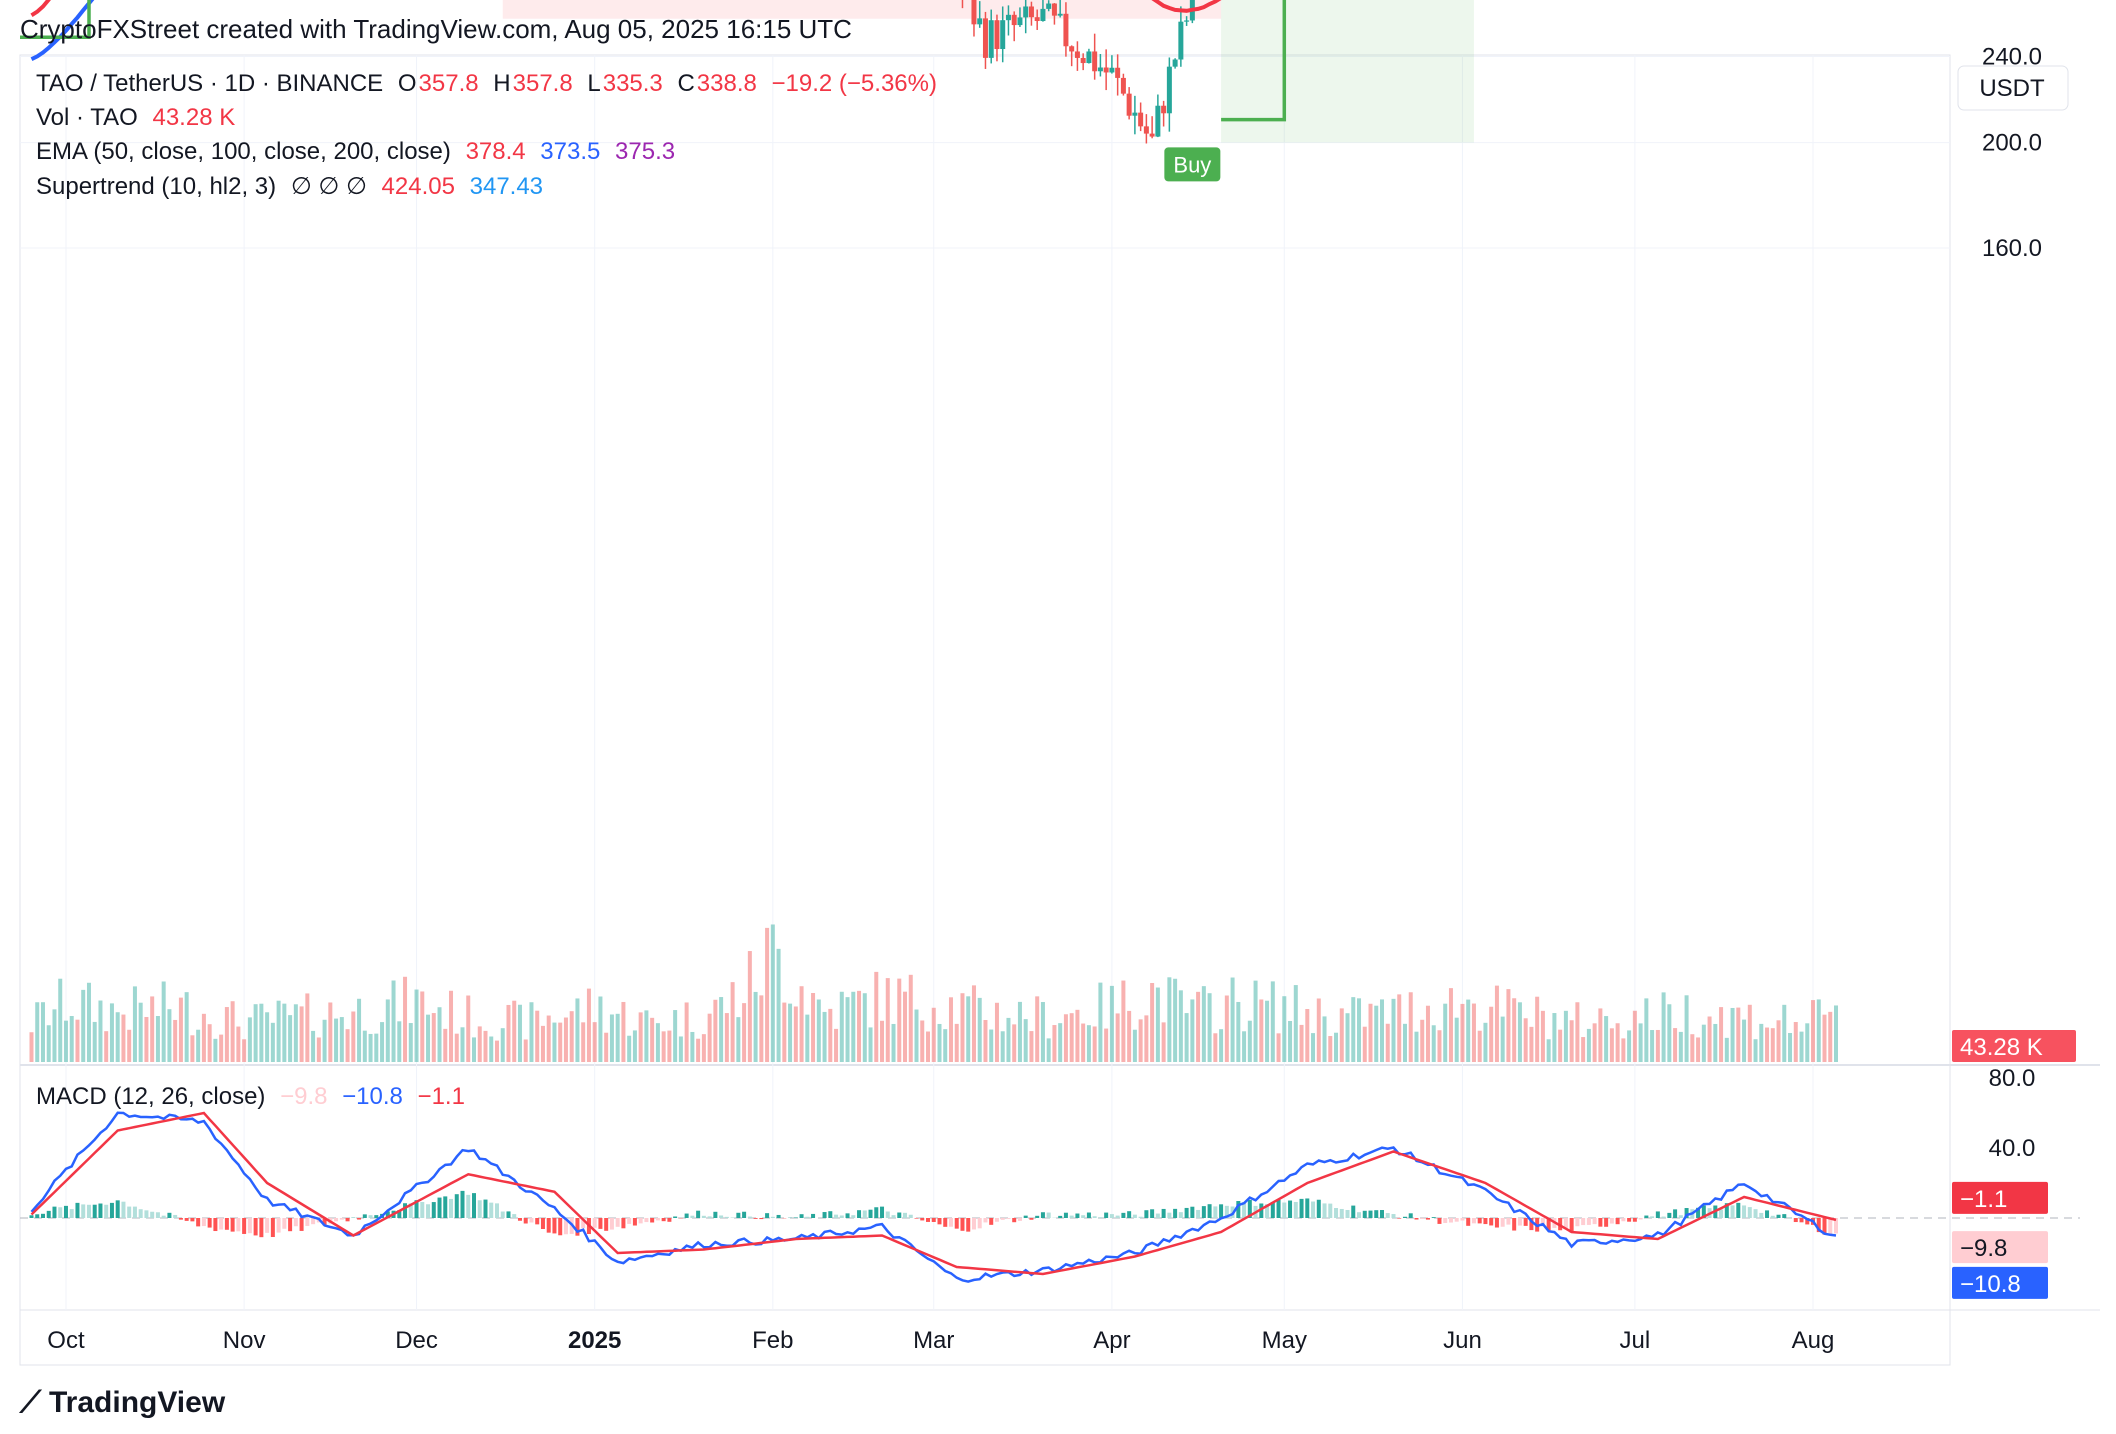  Describe the element at coordinates (151, 1096) in the screenshot. I see `legend-macd-label: MACD (12, 26, close)` at that location.